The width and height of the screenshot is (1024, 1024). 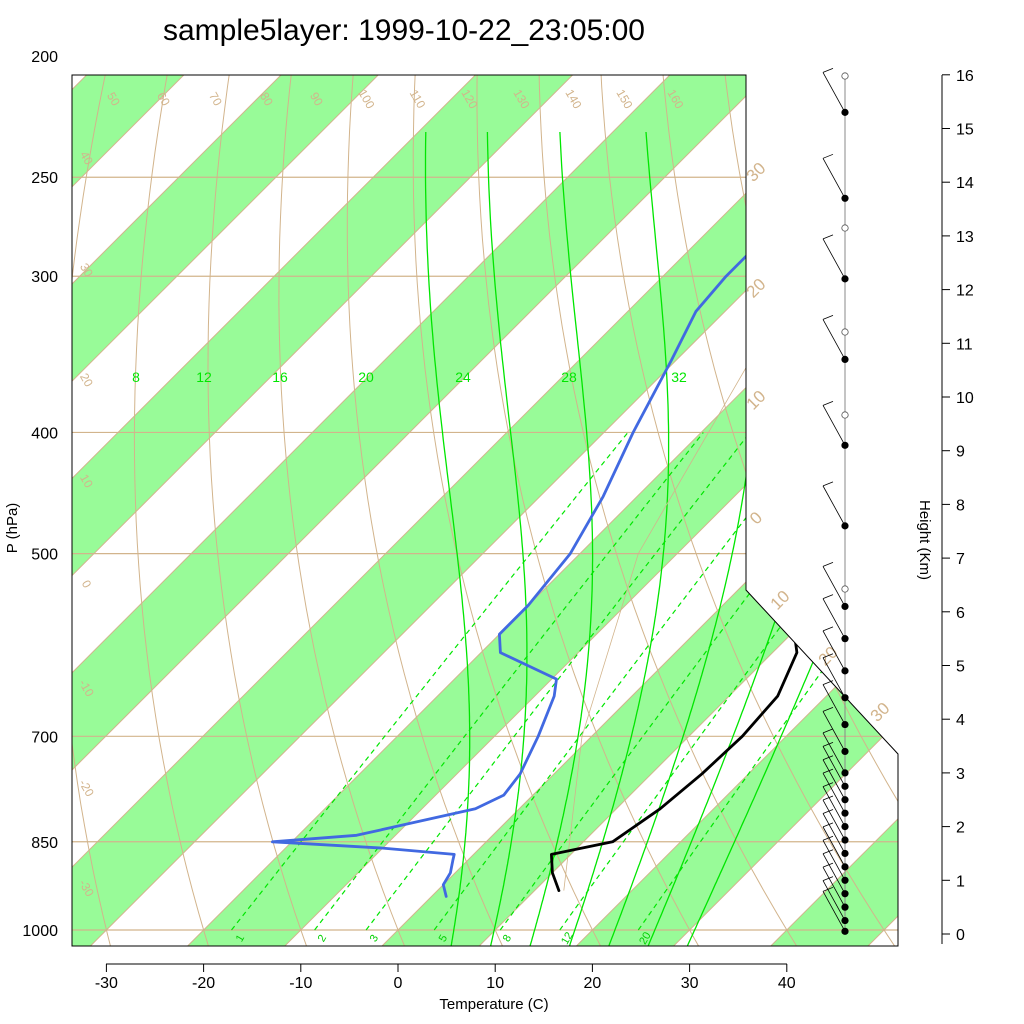 I want to click on pressure-tick-label: 700, so click(x=44, y=737).